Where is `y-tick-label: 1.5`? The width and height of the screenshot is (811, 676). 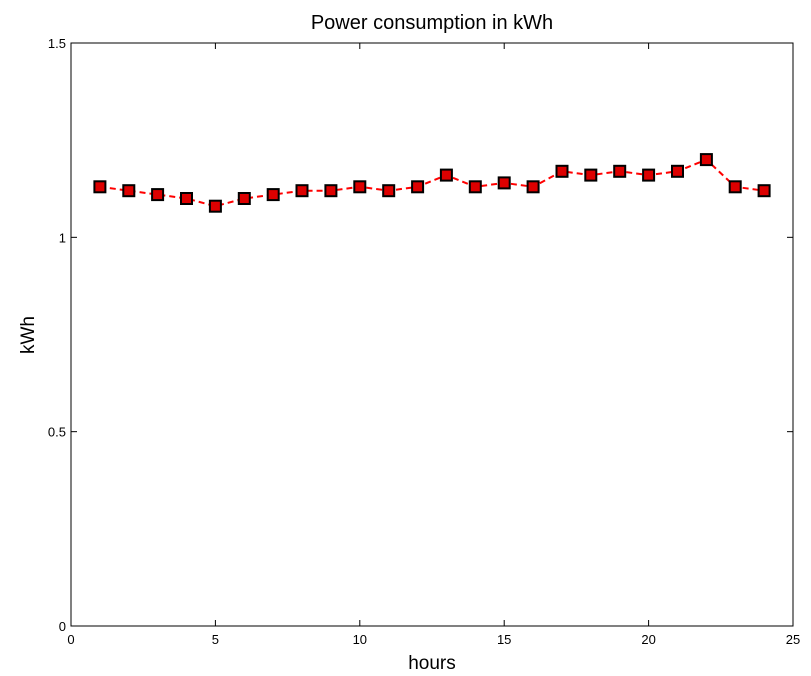 y-tick-label: 1.5 is located at coordinates (57, 43).